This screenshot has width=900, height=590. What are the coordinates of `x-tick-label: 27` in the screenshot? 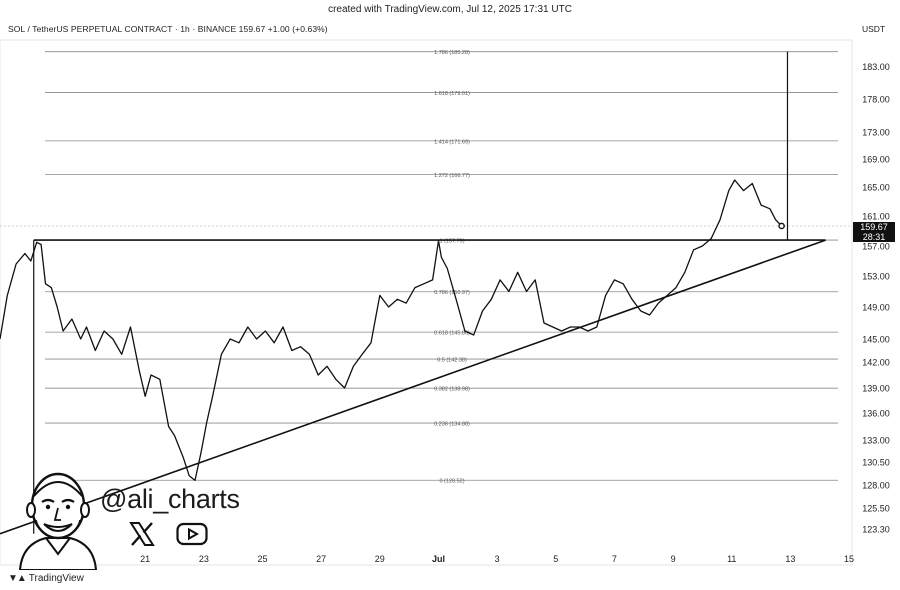 It's located at (321, 559).